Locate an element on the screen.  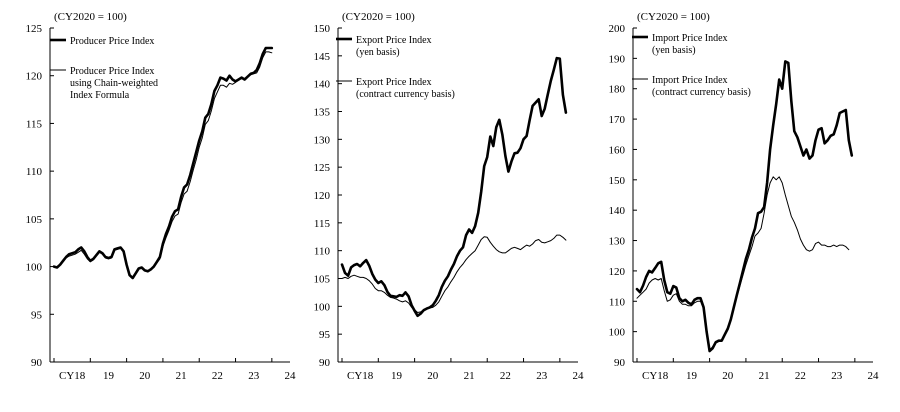
y-tick-label: 170 is located at coordinates (617, 120).